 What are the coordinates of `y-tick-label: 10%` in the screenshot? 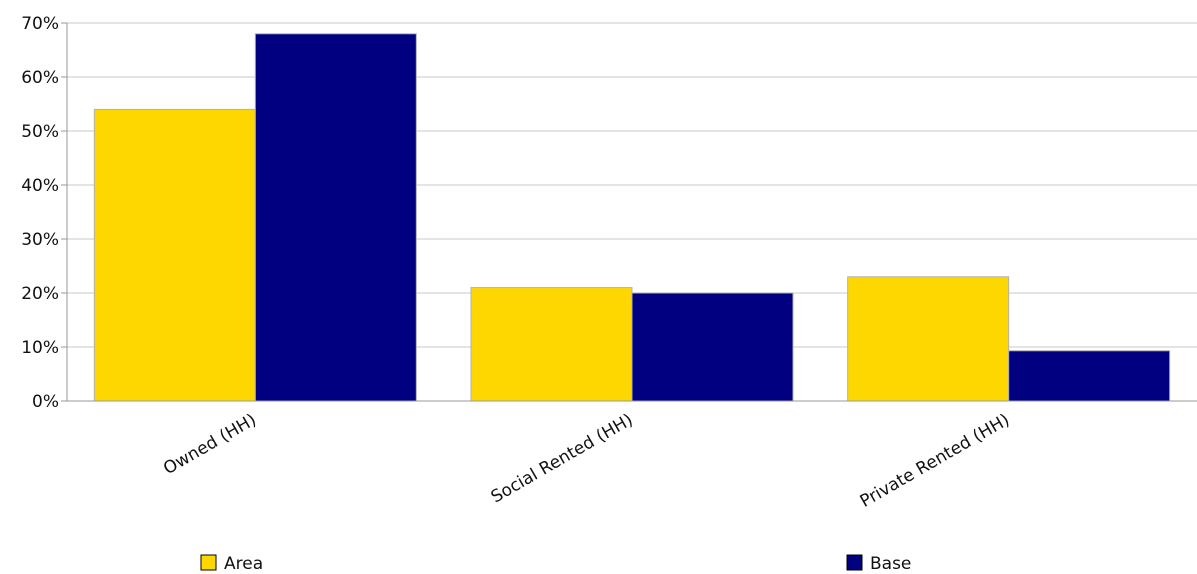 It's located at (40, 348).